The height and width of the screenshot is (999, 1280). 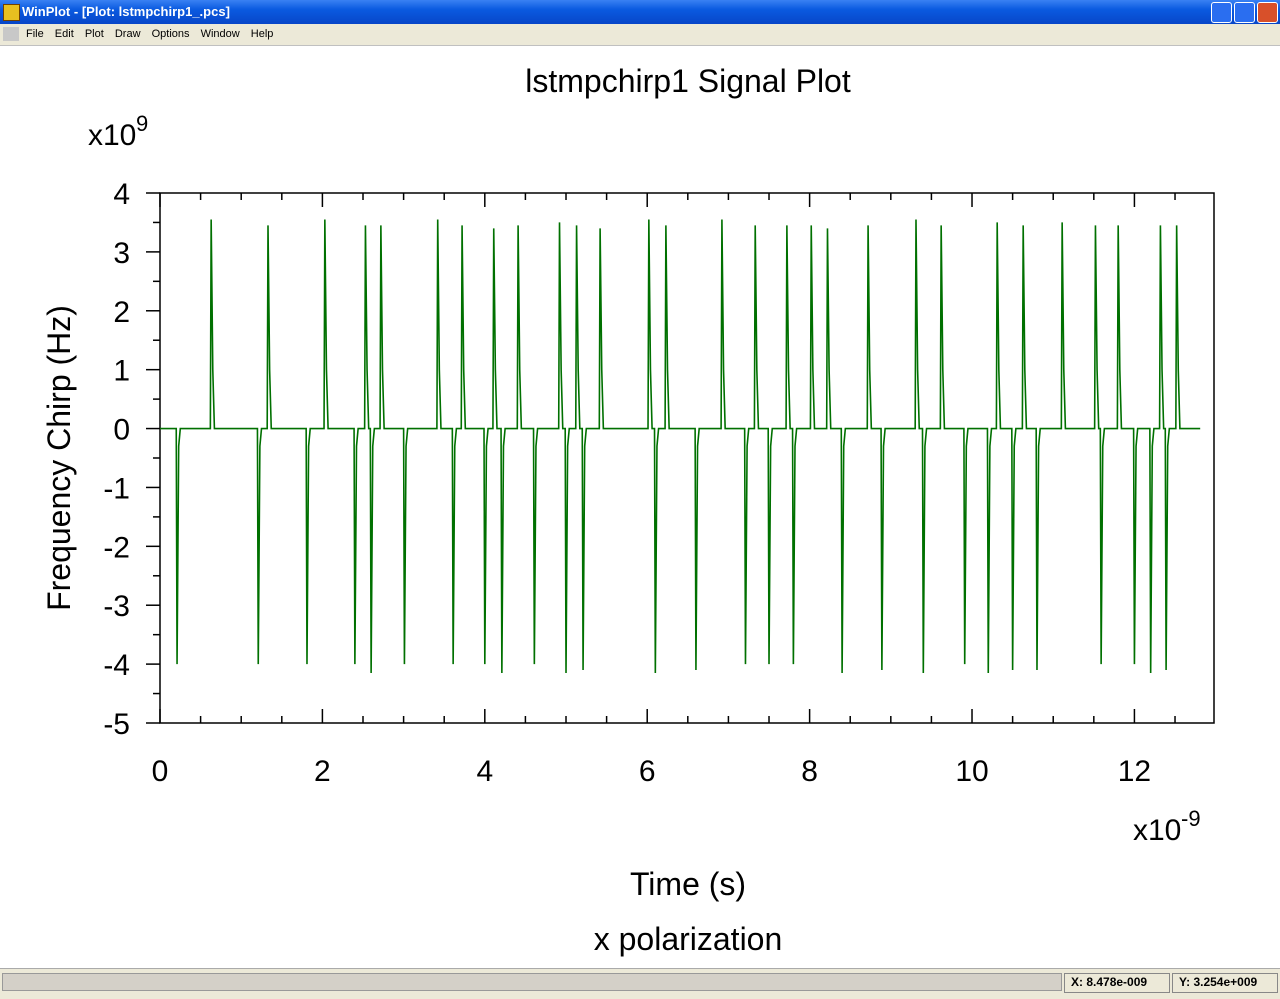 I want to click on y-tick-label: -4, so click(x=116, y=665).